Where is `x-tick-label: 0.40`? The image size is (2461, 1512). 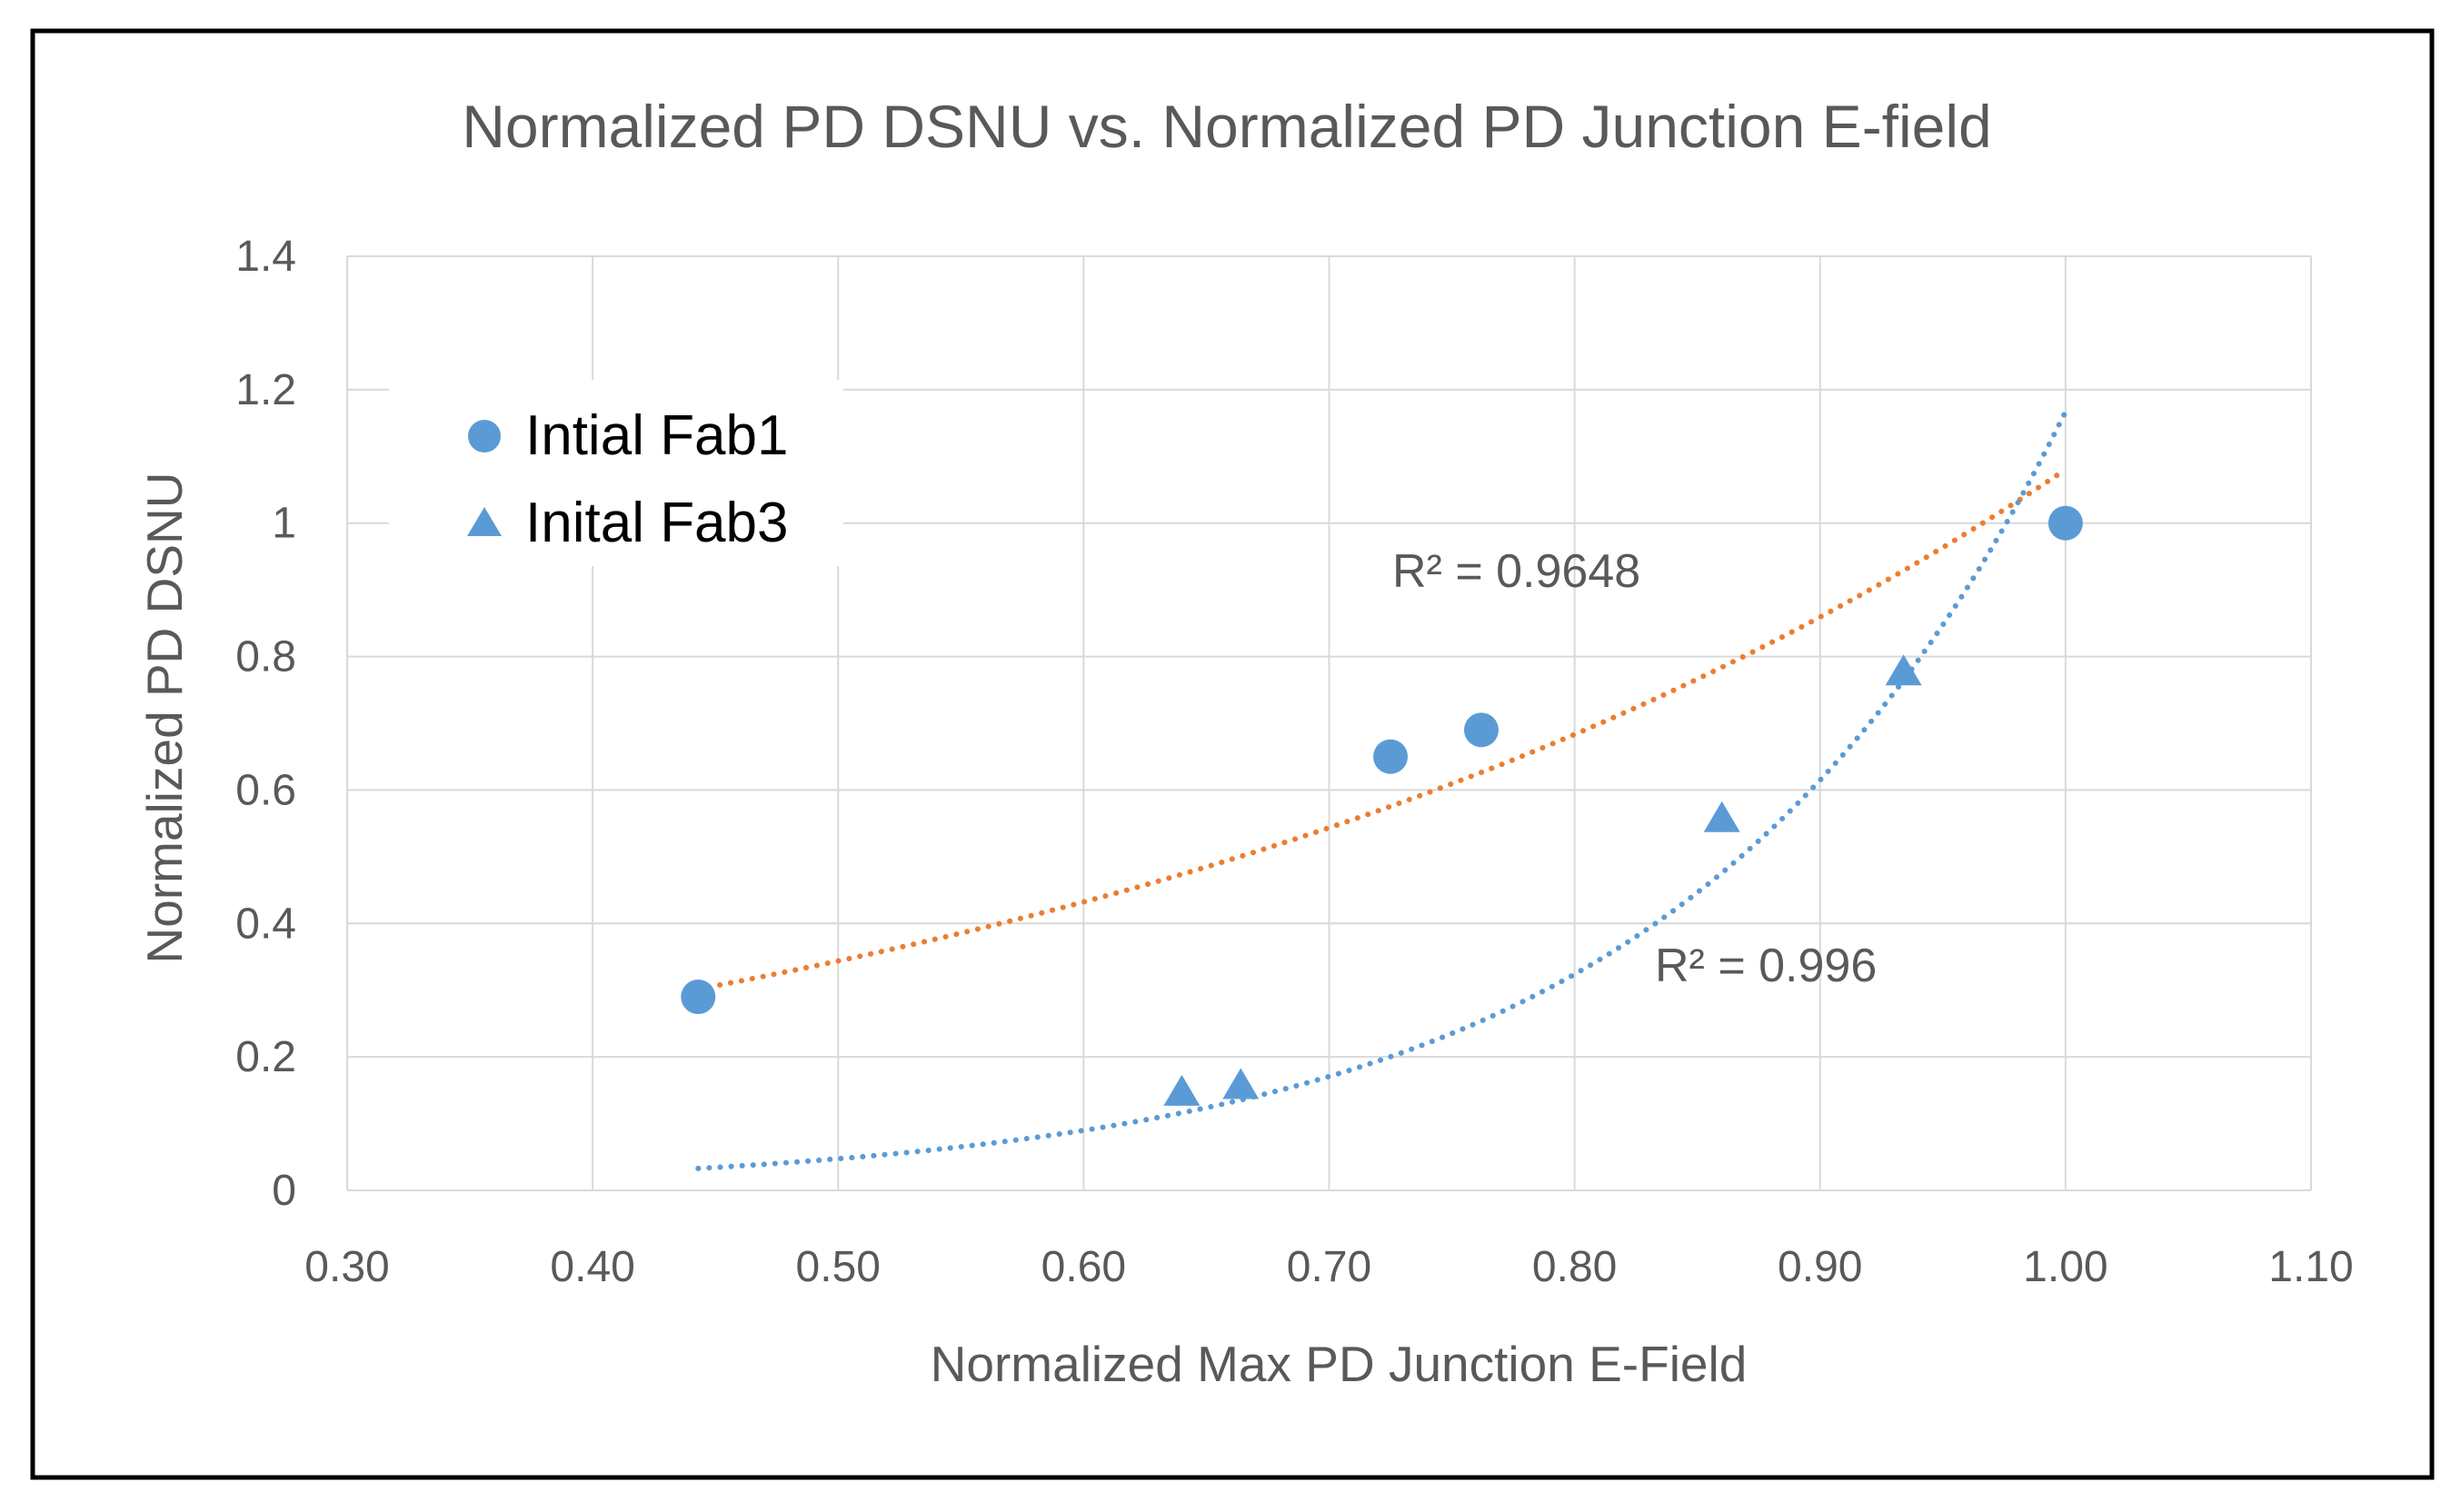
x-tick-label: 0.40 is located at coordinates (592, 1267).